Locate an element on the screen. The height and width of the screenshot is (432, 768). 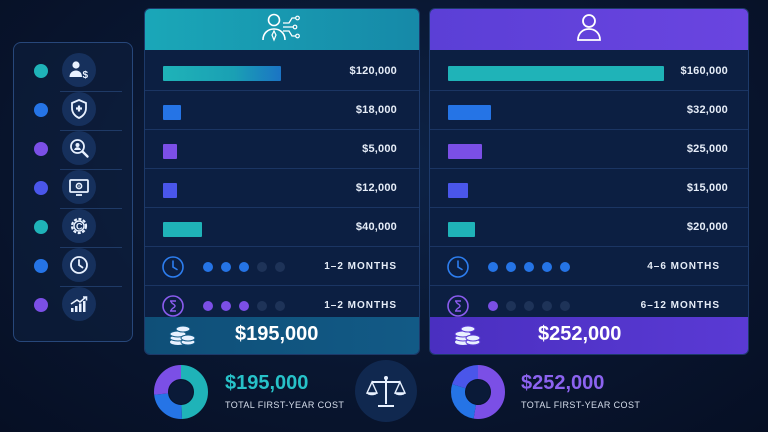
ramp-time-label: 1–2 MONTHS is located at coordinates (360, 305).